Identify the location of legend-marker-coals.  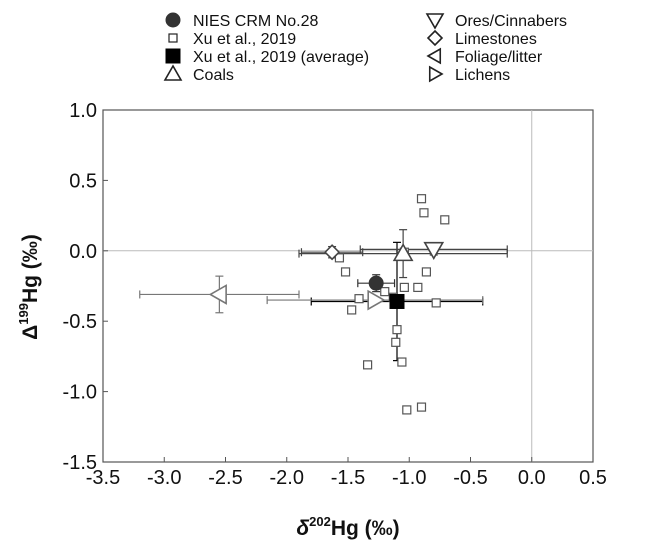
(173, 72).